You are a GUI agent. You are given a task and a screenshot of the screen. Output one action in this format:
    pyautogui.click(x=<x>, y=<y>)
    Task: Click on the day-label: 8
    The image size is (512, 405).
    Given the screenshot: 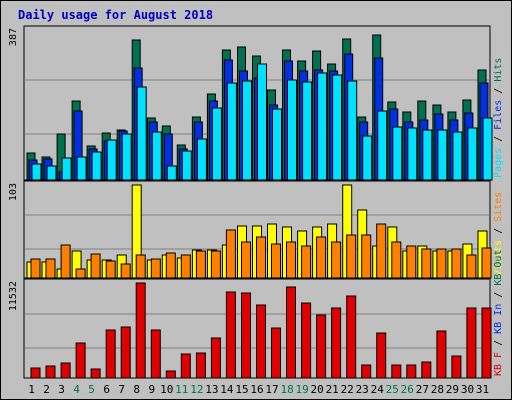 What is the action you would take?
    pyautogui.click(x=136, y=389)
    